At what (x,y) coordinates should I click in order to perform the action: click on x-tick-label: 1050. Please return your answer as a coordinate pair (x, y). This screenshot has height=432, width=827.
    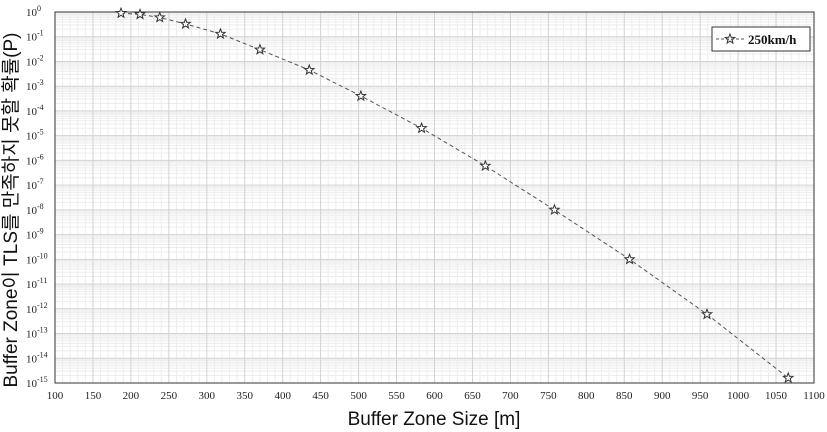
    Looking at the image, I should click on (776, 396).